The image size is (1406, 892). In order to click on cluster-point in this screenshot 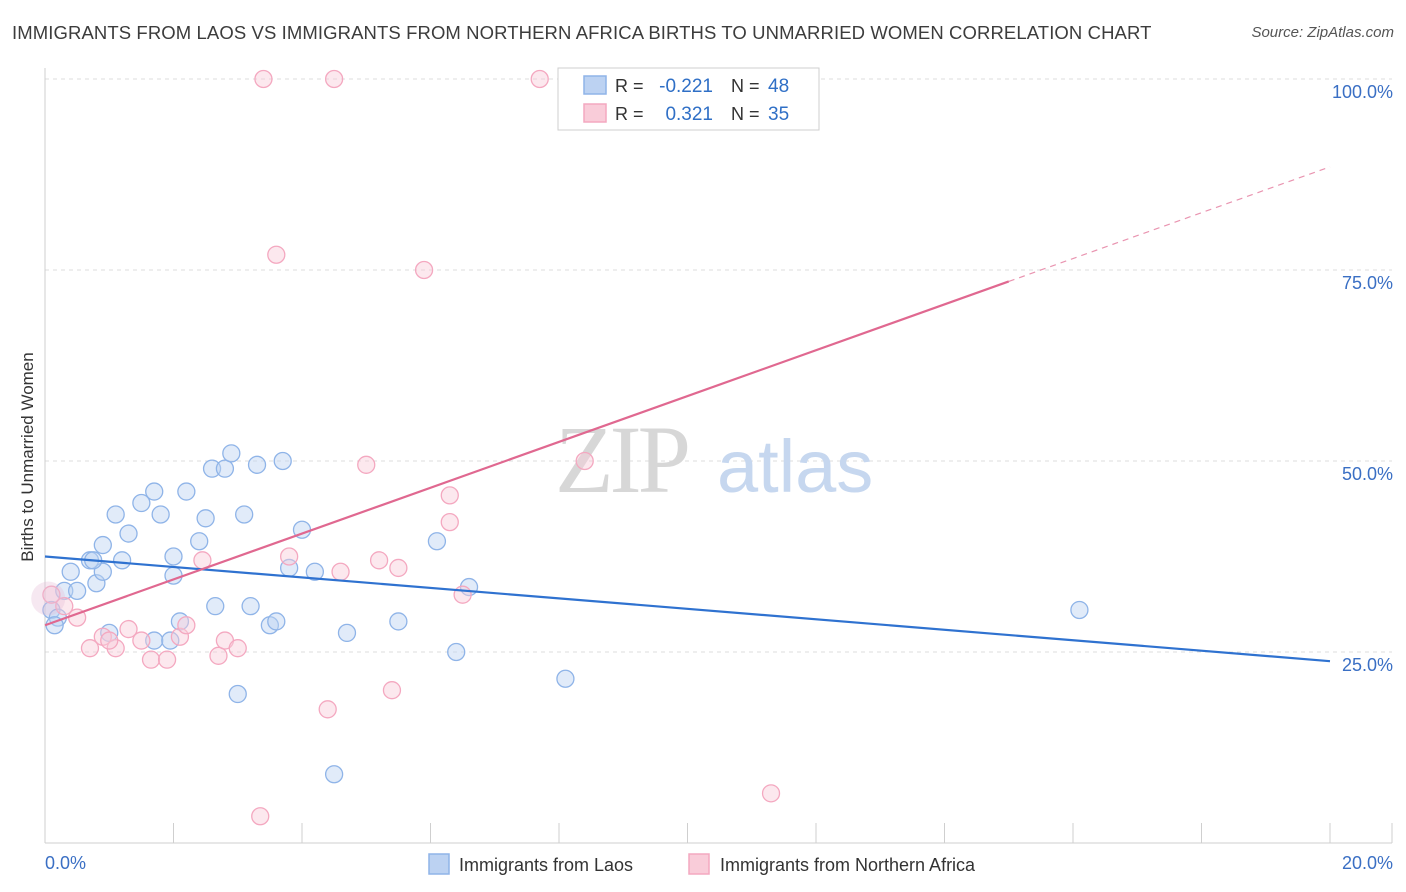, I will do `click(48, 598)`.